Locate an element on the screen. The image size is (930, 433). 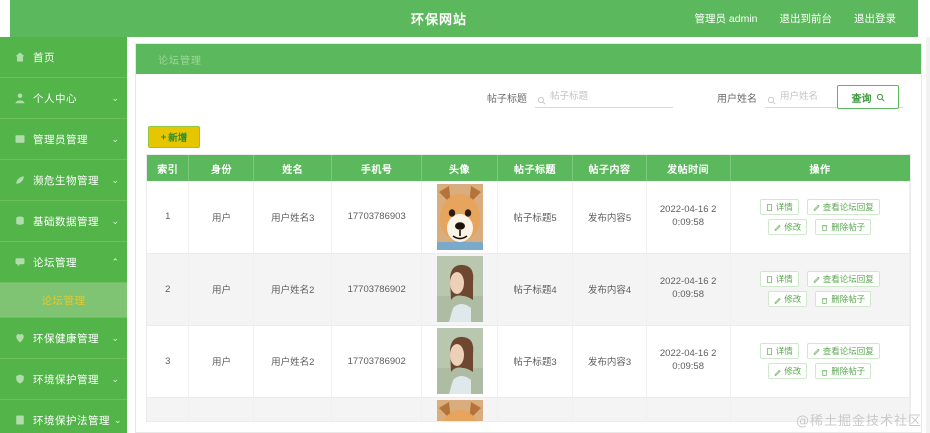
sidebar-item-forum-manage: 论坛管理 ⌃ is located at coordinates (63, 262).